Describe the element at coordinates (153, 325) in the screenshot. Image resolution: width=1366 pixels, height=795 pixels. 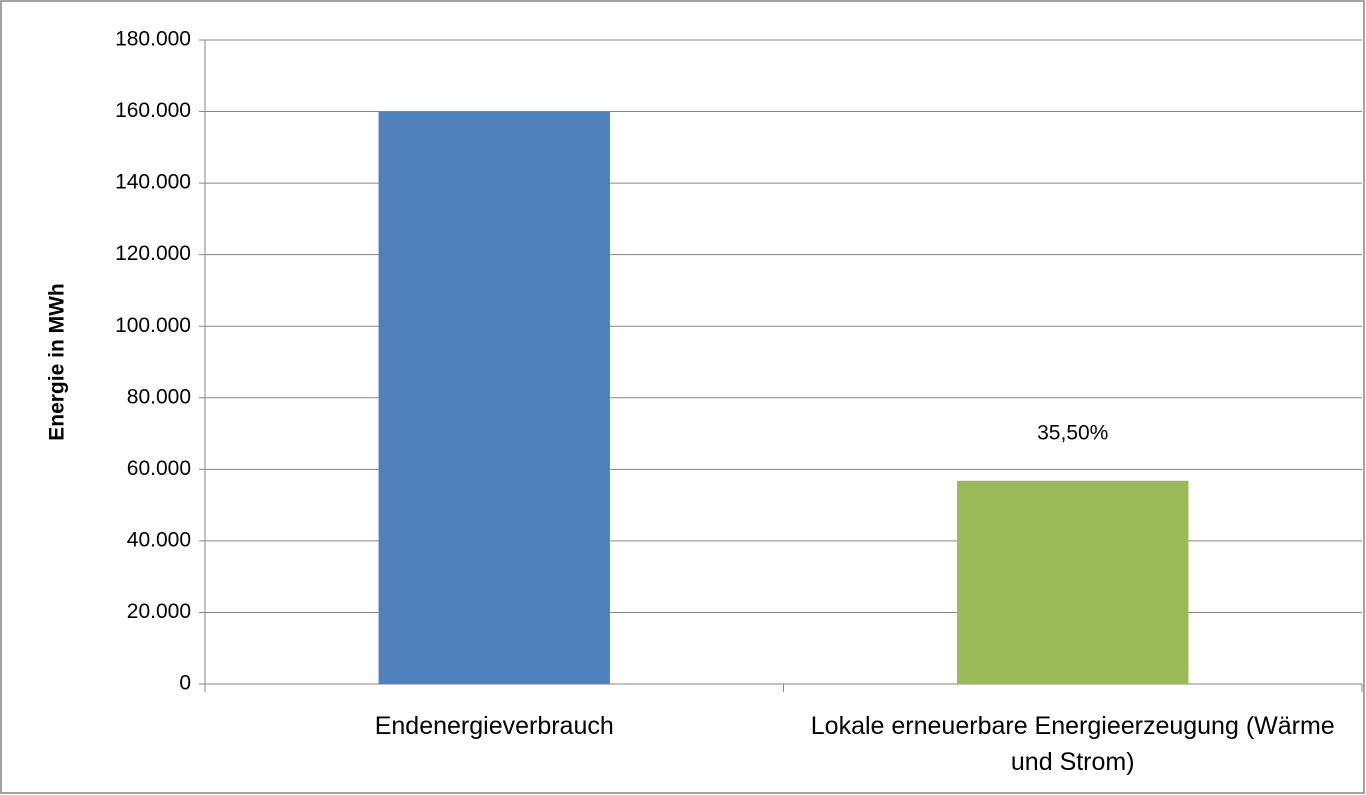
I see `y-tick-label: 100.000` at that location.